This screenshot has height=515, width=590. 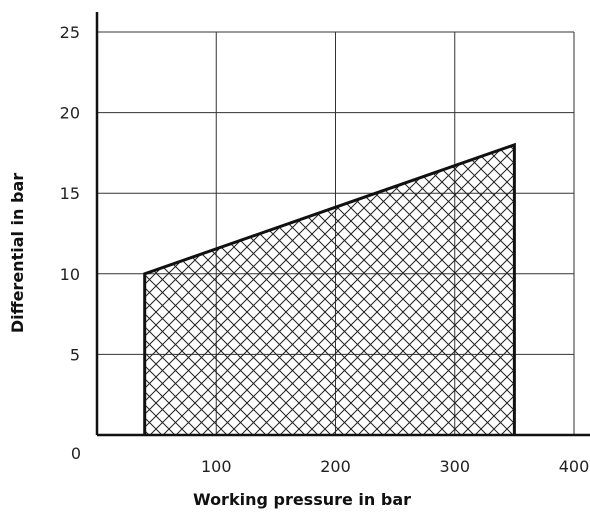 What do you see at coordinates (395, 466) in the screenshot?
I see `x-tick-labels: 100 200 300 400` at bounding box center [395, 466].